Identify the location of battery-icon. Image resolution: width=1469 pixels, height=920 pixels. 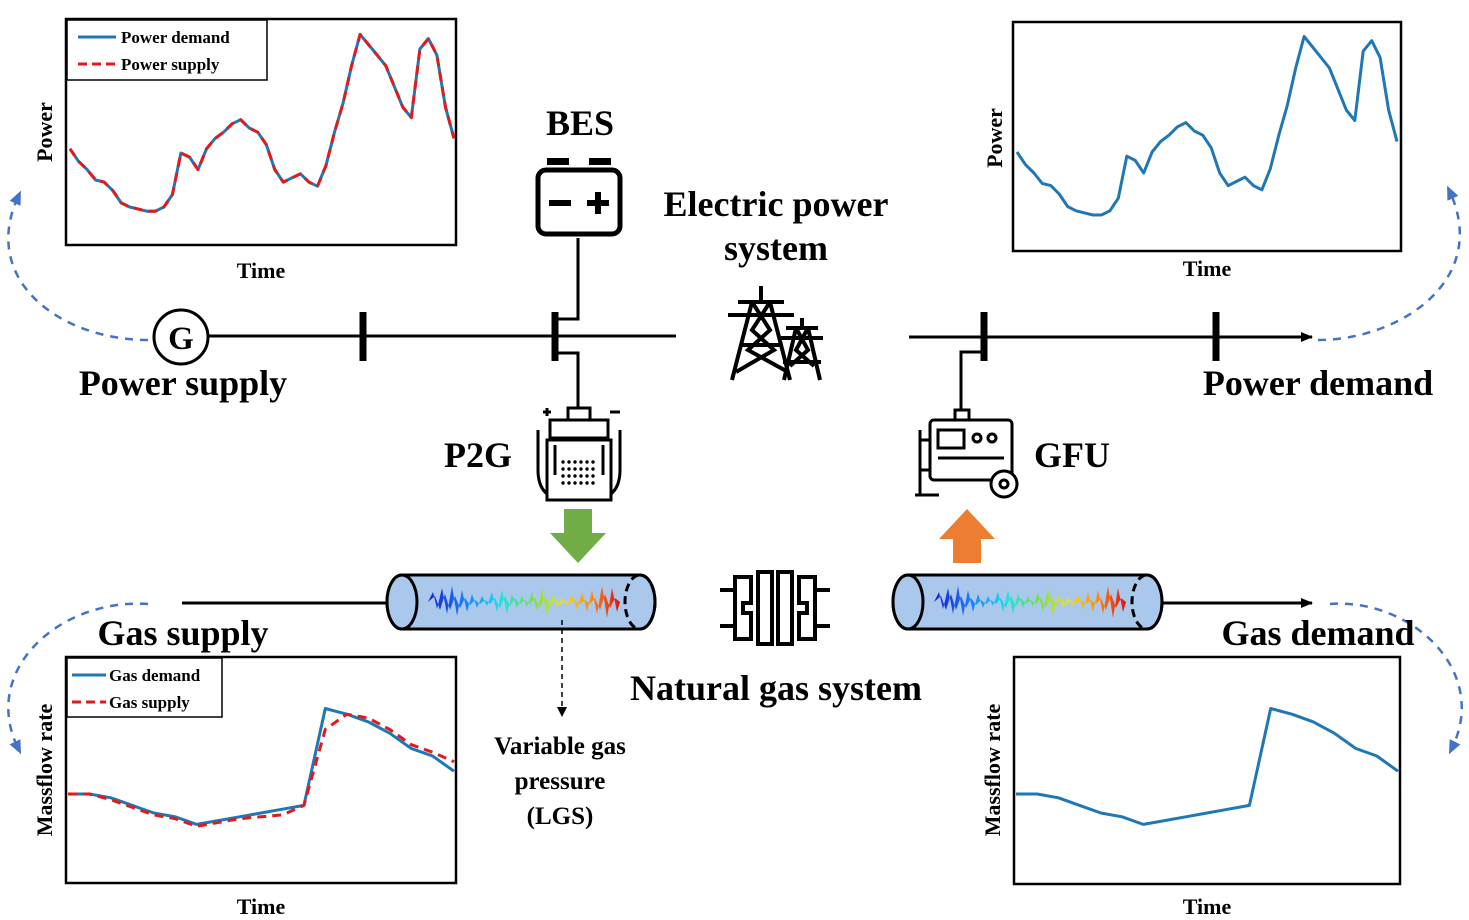
(579, 197).